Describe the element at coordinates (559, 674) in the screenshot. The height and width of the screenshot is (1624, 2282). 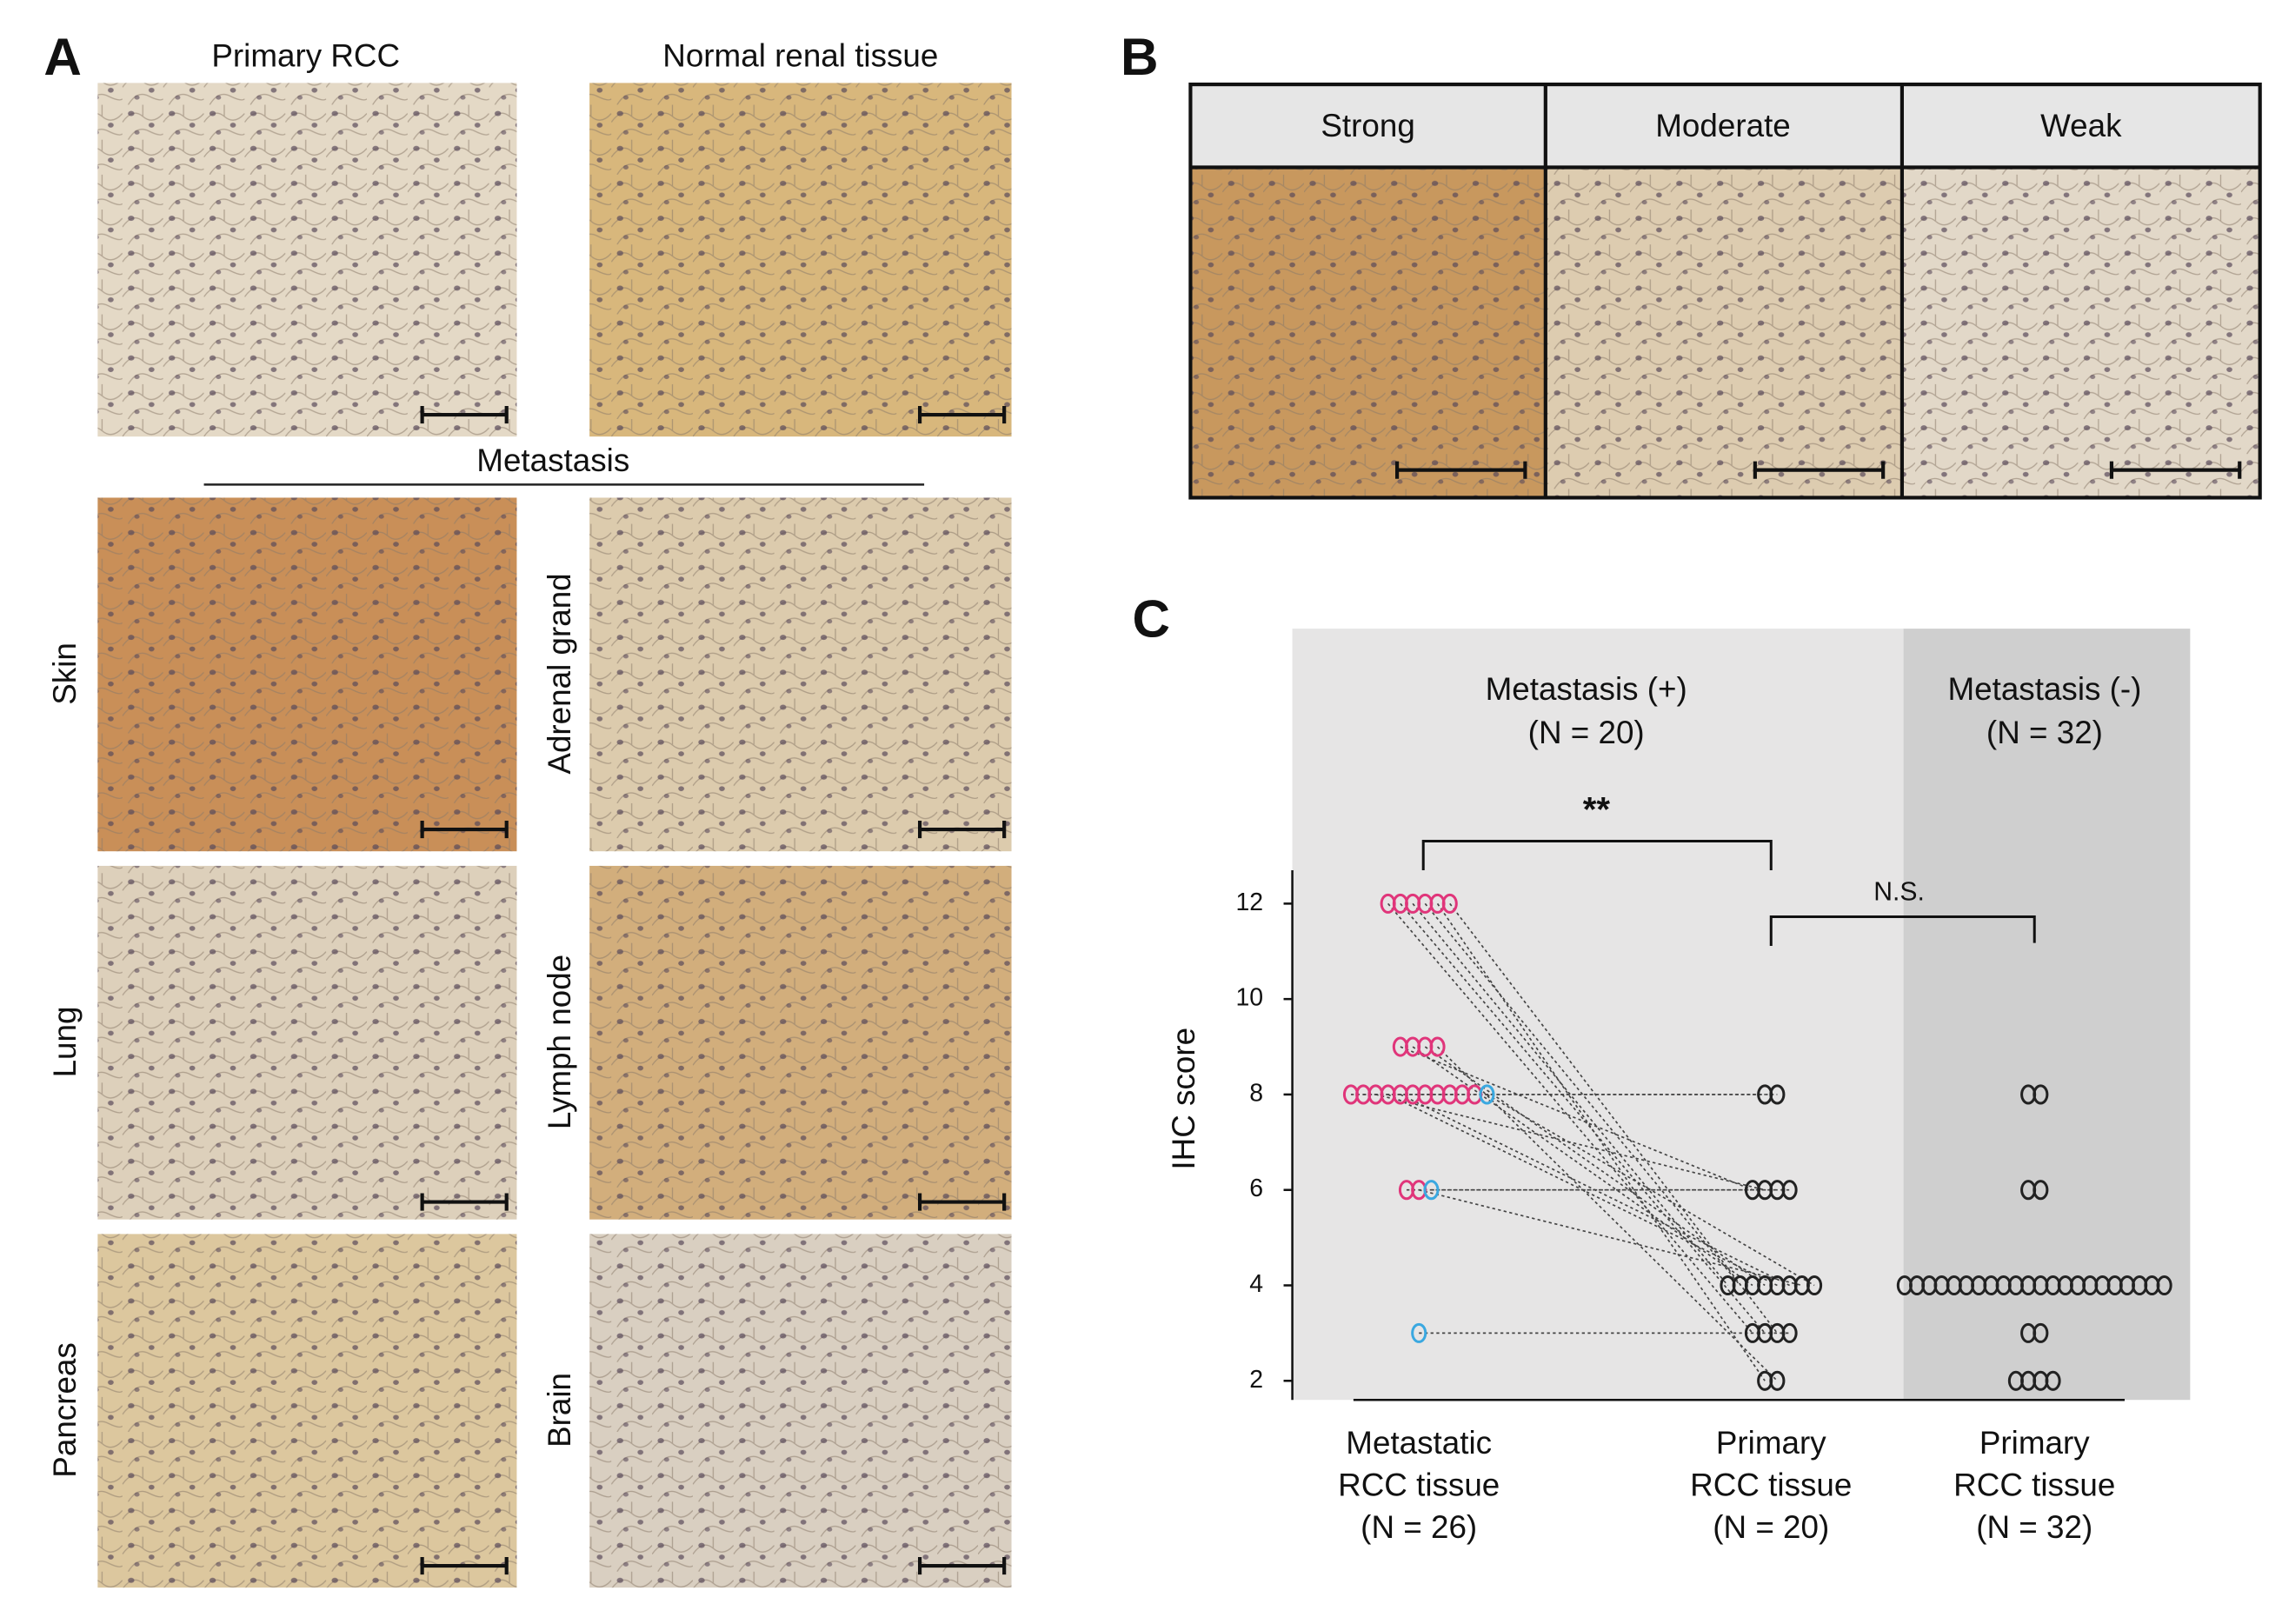
I see `row-label: Adrenal grand` at that location.